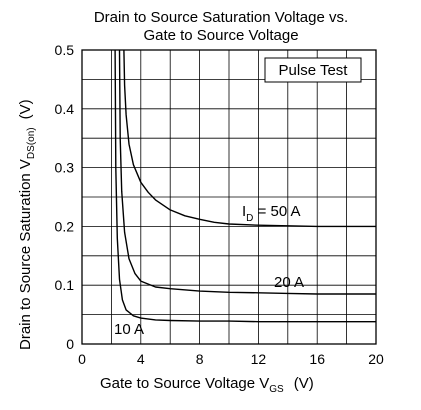 This screenshot has height=410, width=421. Describe the element at coordinates (200, 359) in the screenshot. I see `x-tick-label: 8` at that location.